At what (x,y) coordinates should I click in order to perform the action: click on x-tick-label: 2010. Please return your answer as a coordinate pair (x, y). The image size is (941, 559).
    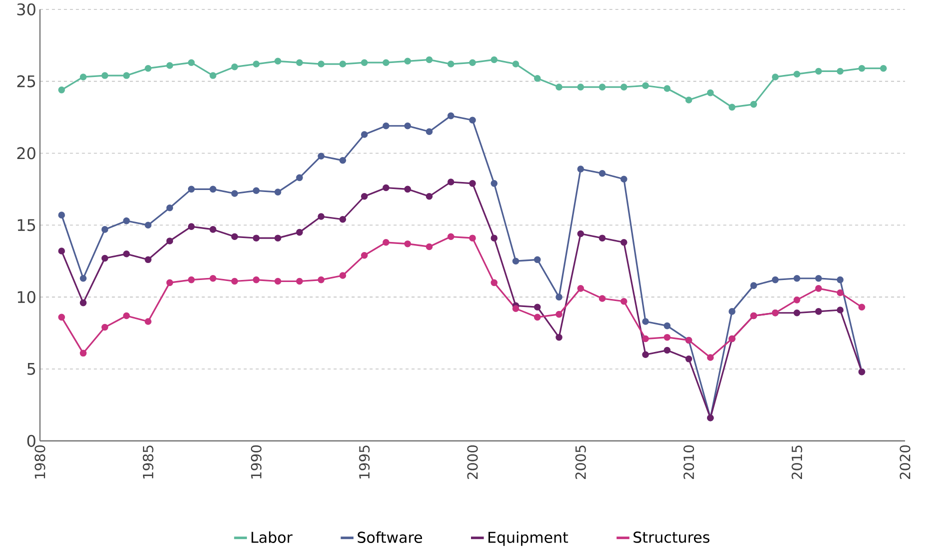
    Looking at the image, I should click on (688, 462).